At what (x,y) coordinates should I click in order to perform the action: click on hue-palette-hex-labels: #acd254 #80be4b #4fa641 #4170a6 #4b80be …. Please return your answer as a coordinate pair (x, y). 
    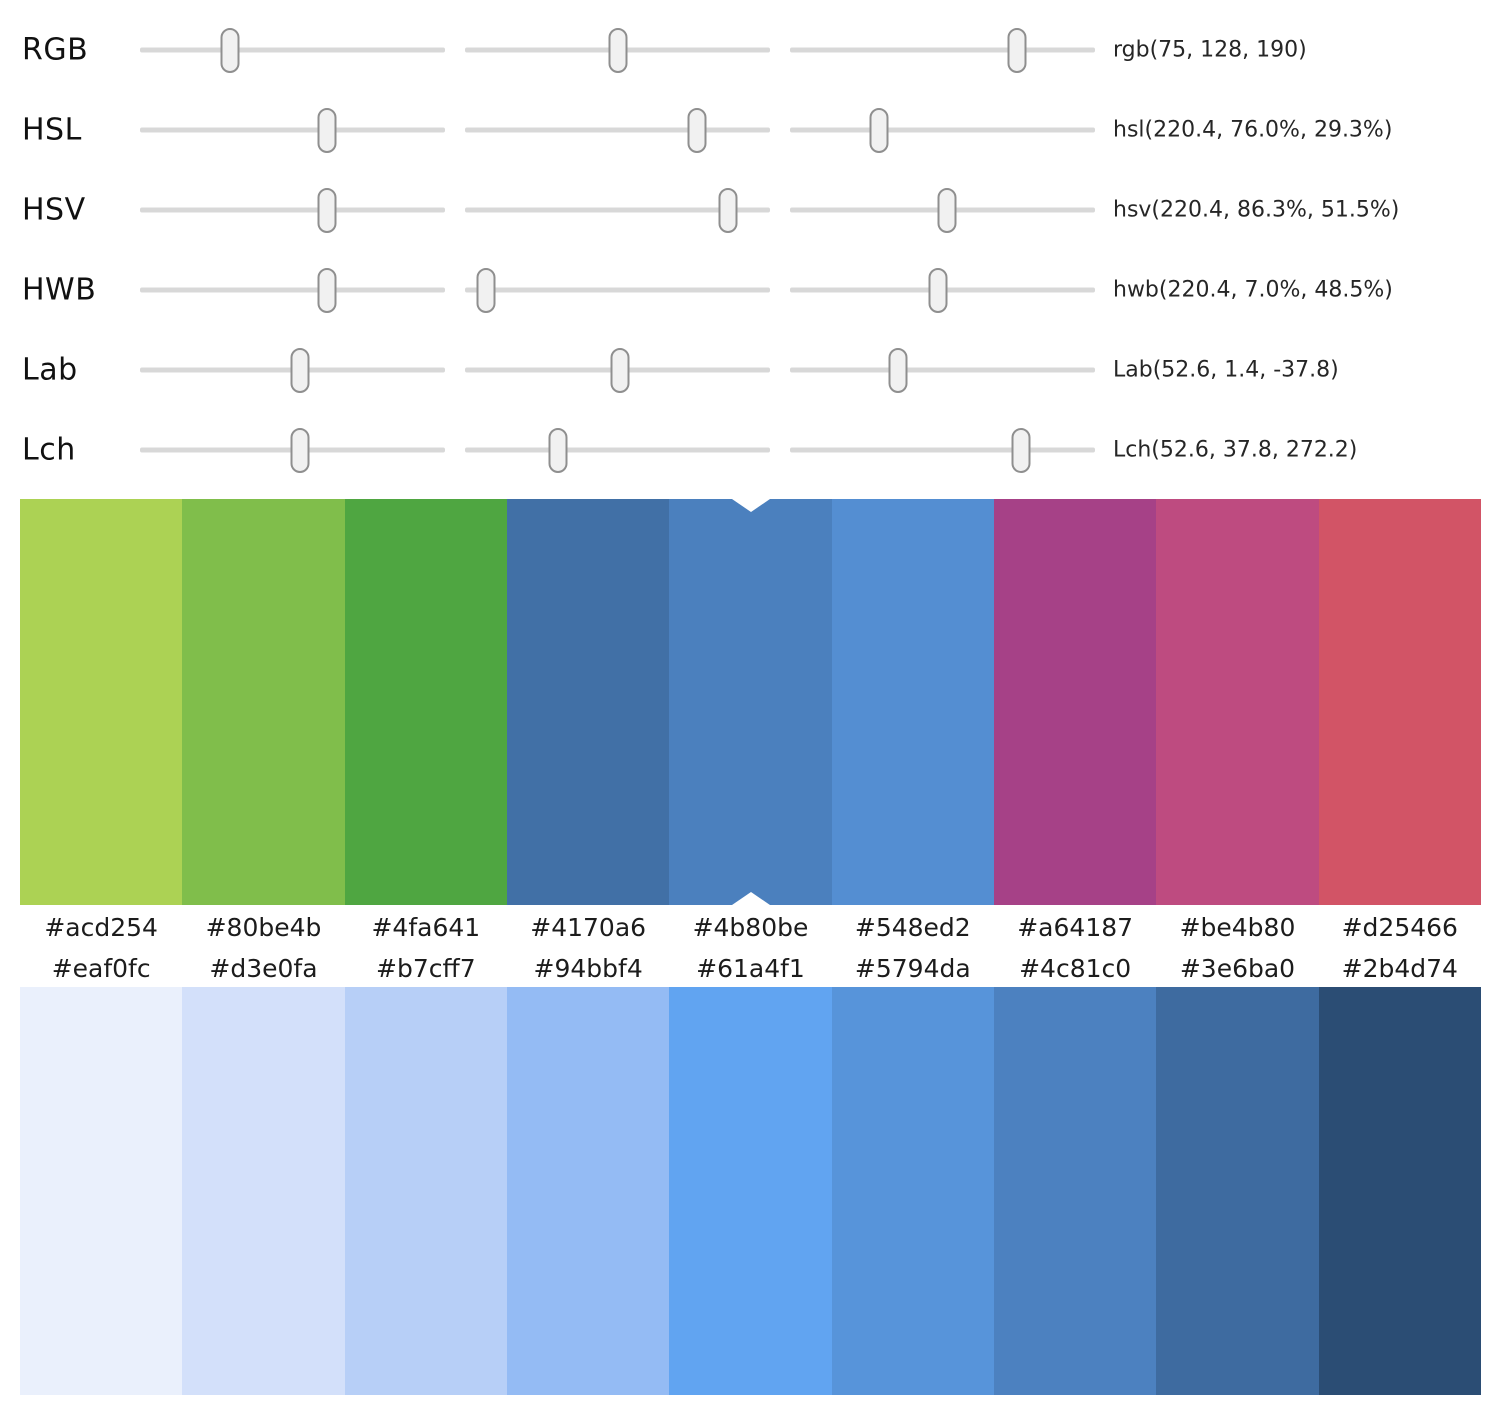
    Looking at the image, I should click on (750, 927).